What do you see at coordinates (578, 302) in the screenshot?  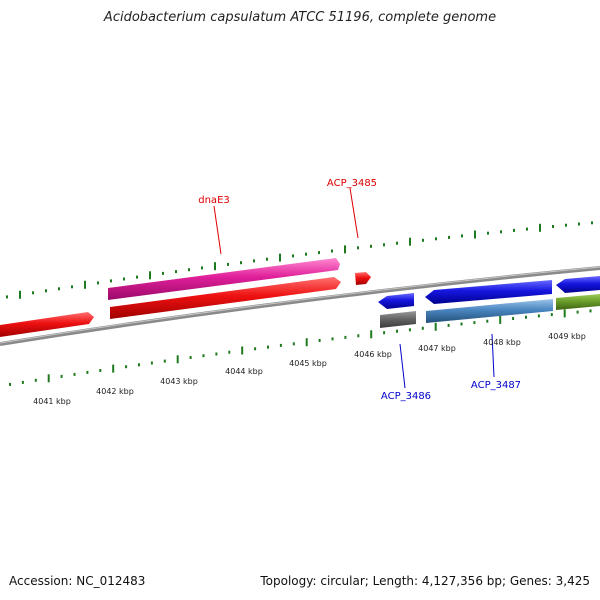 I see `feature-right-olive` at bounding box center [578, 302].